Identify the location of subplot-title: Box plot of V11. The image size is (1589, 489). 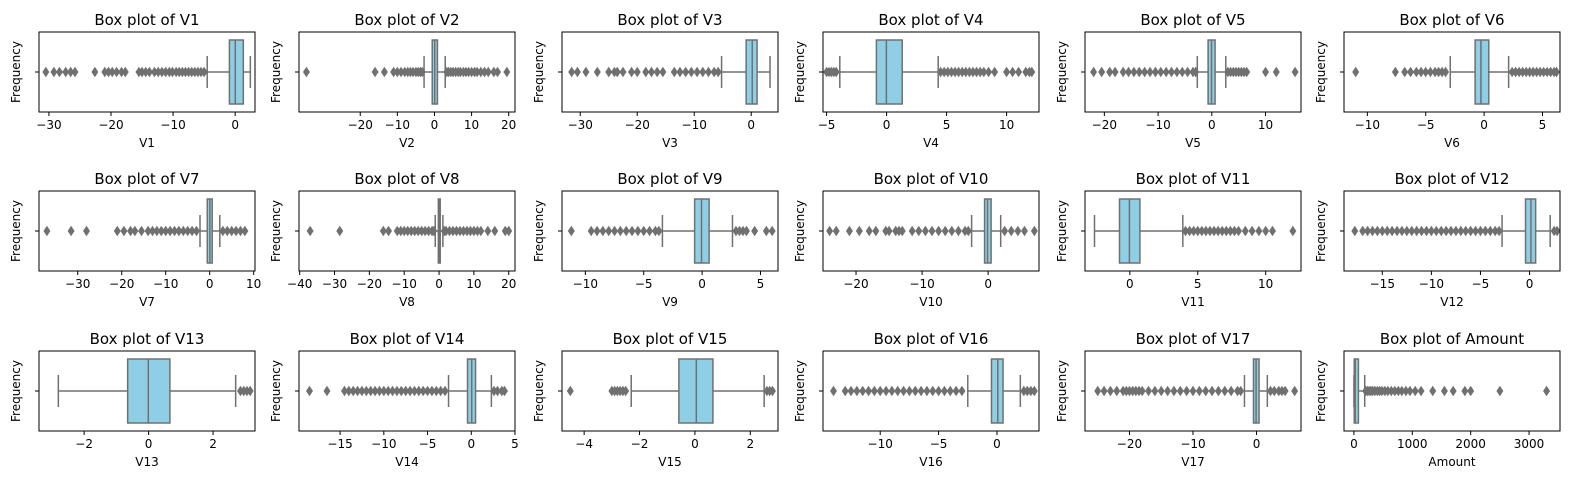
(1193, 179).